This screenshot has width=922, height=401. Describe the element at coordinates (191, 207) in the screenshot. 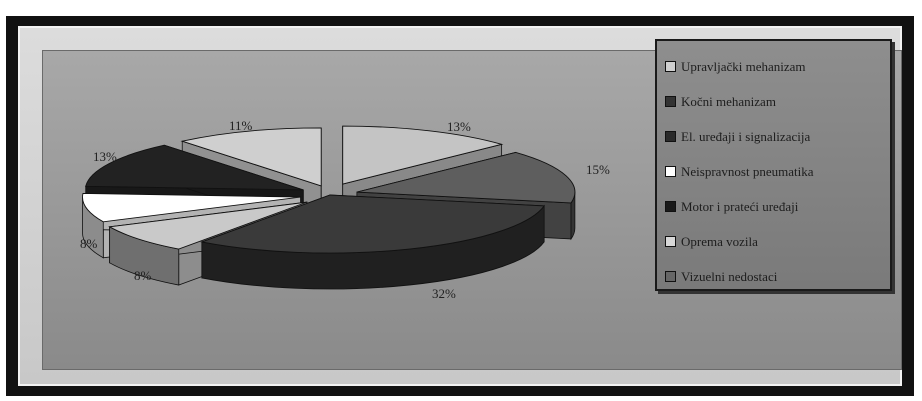

I see `slice-motor` at that location.